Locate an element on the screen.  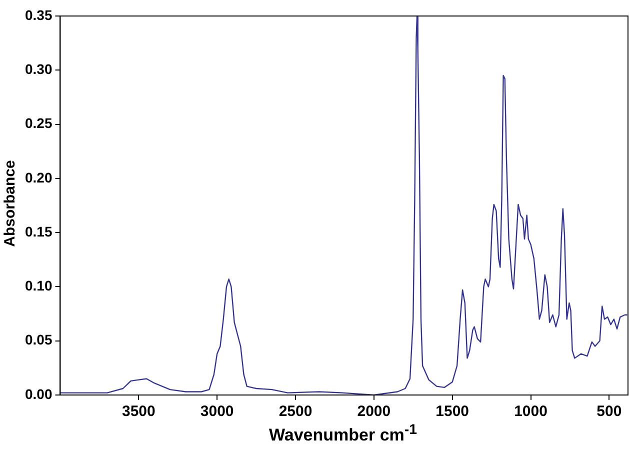
y-tick-label: 0.35 is located at coordinates (38, 14).